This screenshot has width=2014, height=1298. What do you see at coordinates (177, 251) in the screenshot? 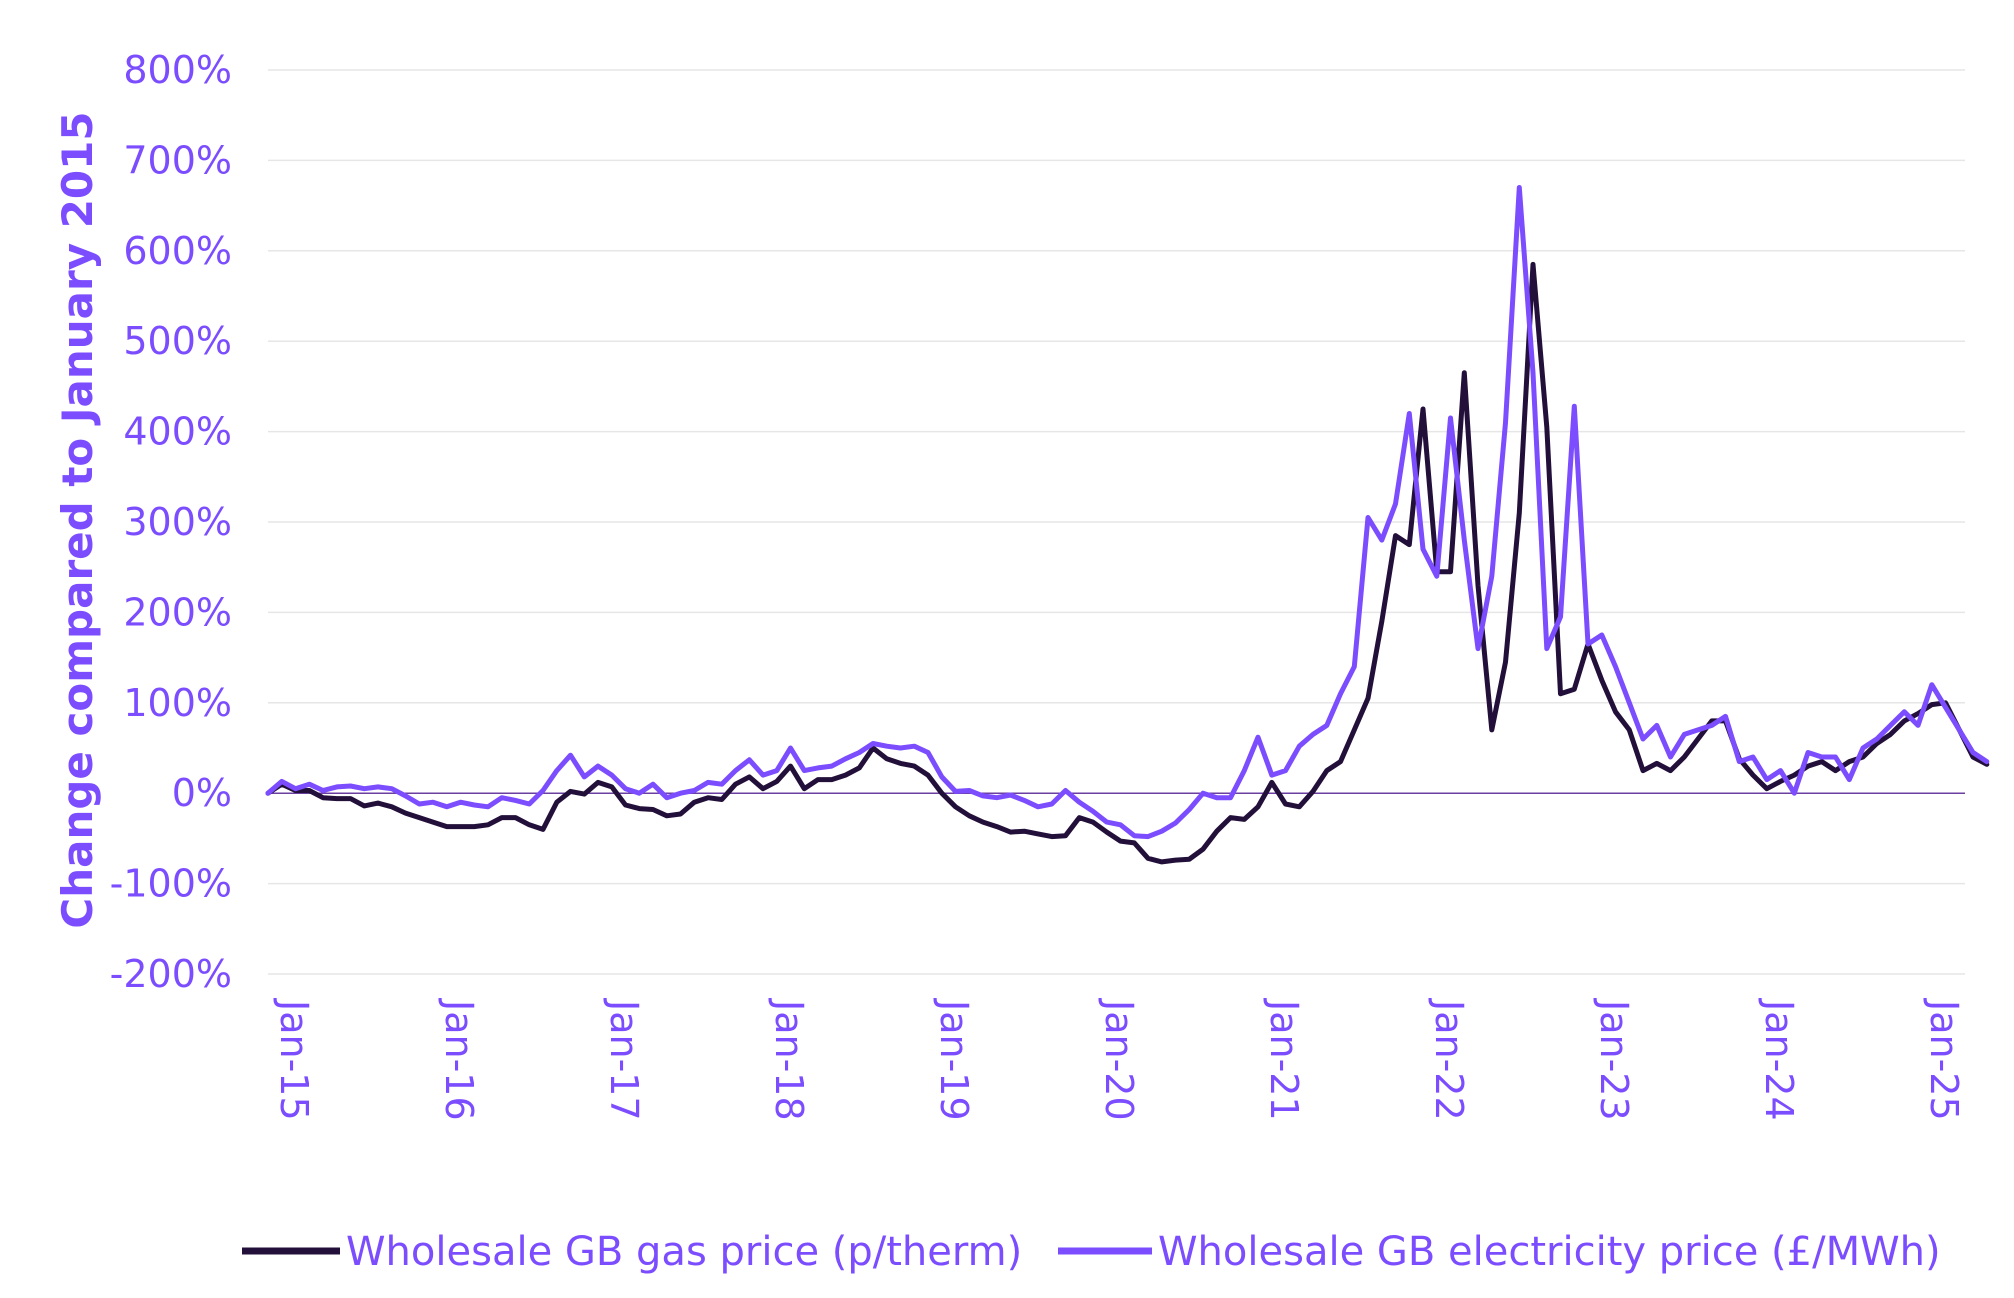
I see `y-tick-label: 600%` at bounding box center [177, 251].